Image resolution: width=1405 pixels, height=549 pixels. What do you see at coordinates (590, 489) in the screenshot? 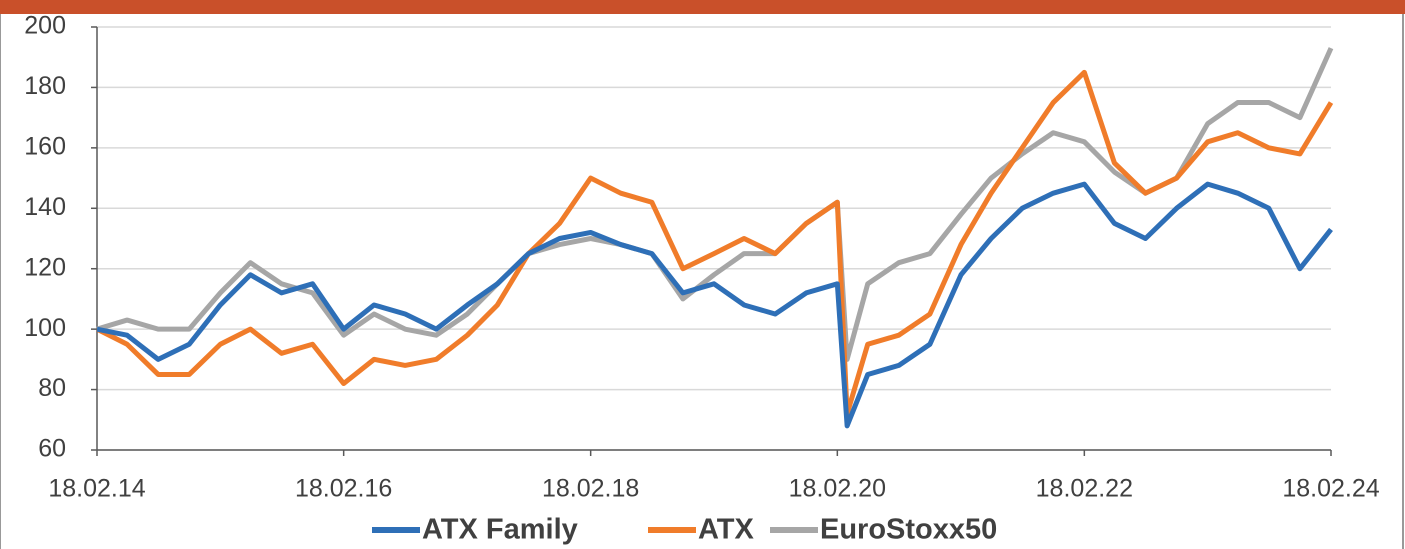
I see `x-tick-label: 18.02.18` at bounding box center [590, 489].